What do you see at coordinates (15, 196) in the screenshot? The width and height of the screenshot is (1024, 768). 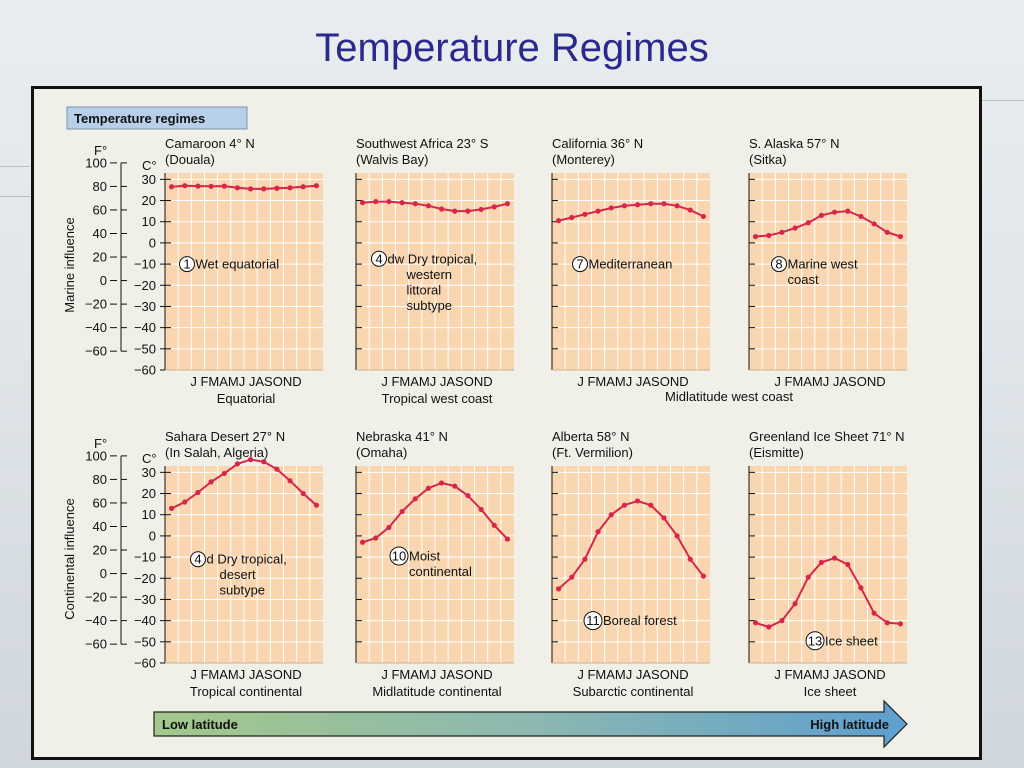 I see `background-line` at bounding box center [15, 196].